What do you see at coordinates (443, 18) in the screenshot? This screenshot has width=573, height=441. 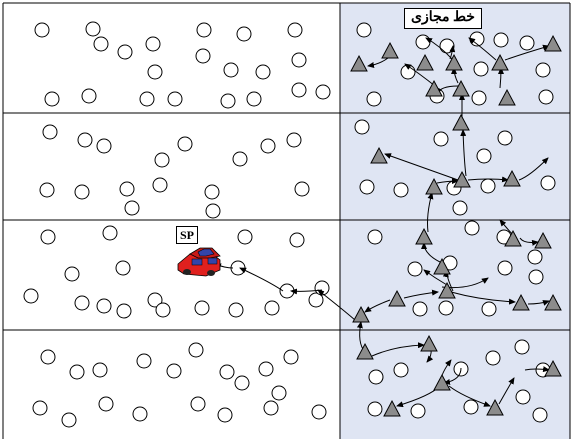 I see `virtual-line-label: خط مجازی` at bounding box center [443, 18].